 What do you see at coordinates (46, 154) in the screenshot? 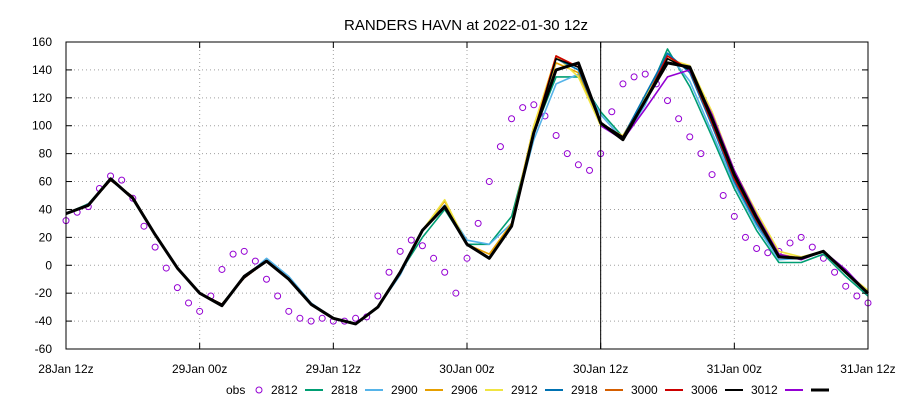
I see `y-tick-label: 80` at bounding box center [46, 154].